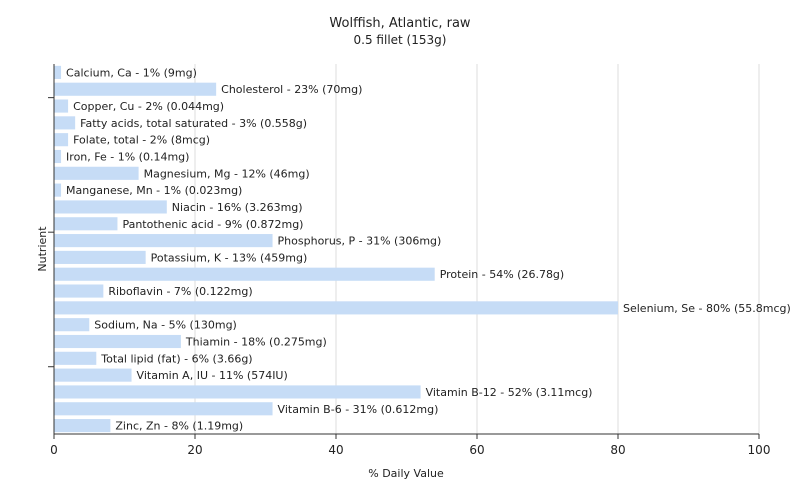 The width and height of the screenshot is (800, 500). Describe the element at coordinates (154, 190) in the screenshot. I see `bar-label: Manganese, Mn - 1% (0.023mg)` at that location.